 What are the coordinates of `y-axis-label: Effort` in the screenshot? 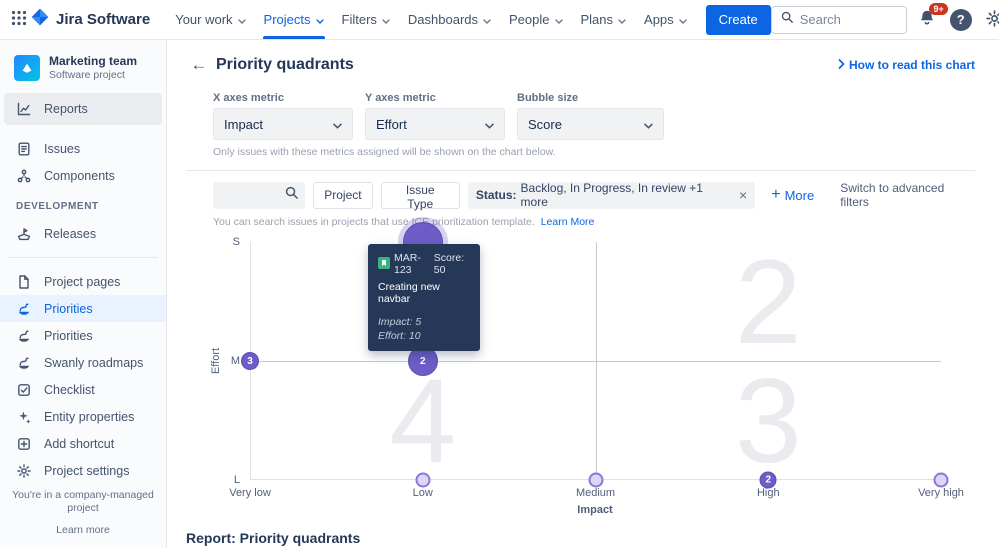 It's located at (216, 361).